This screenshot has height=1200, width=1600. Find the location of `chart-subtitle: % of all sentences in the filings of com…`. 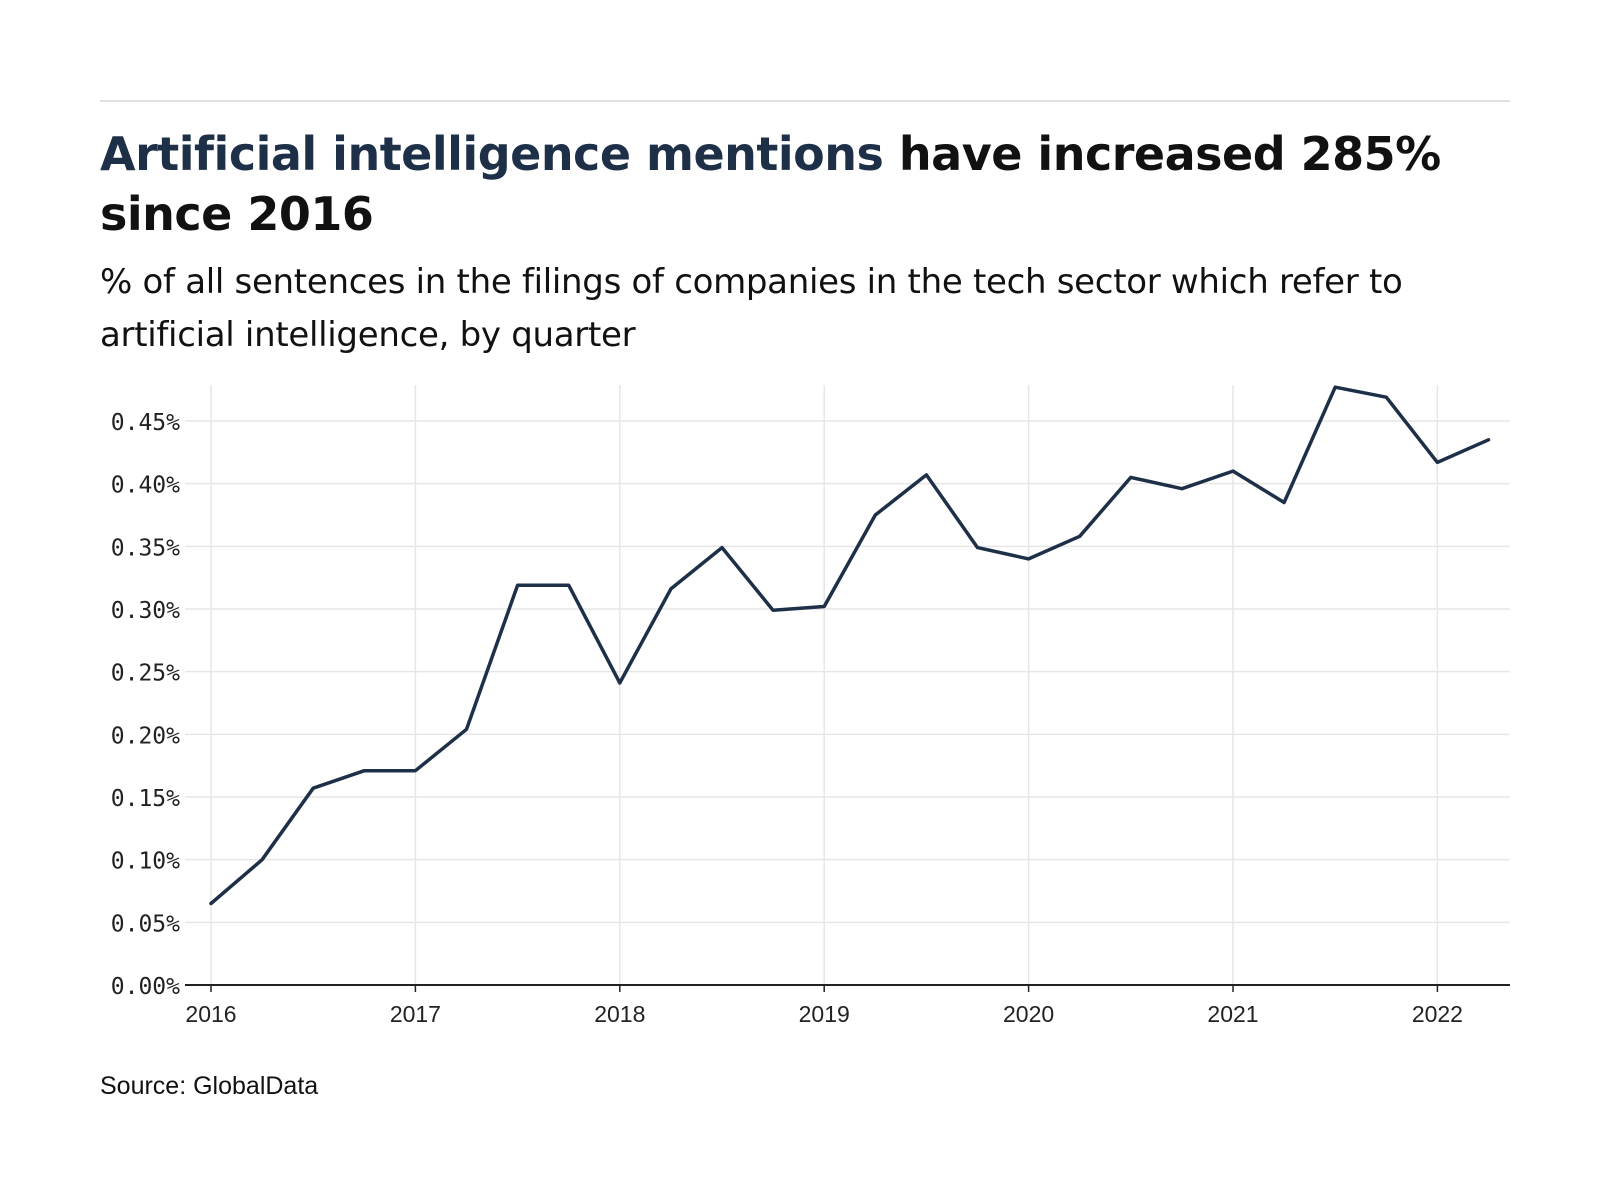

chart-subtitle: % of all sentences in the filings of com… is located at coordinates (751, 308).